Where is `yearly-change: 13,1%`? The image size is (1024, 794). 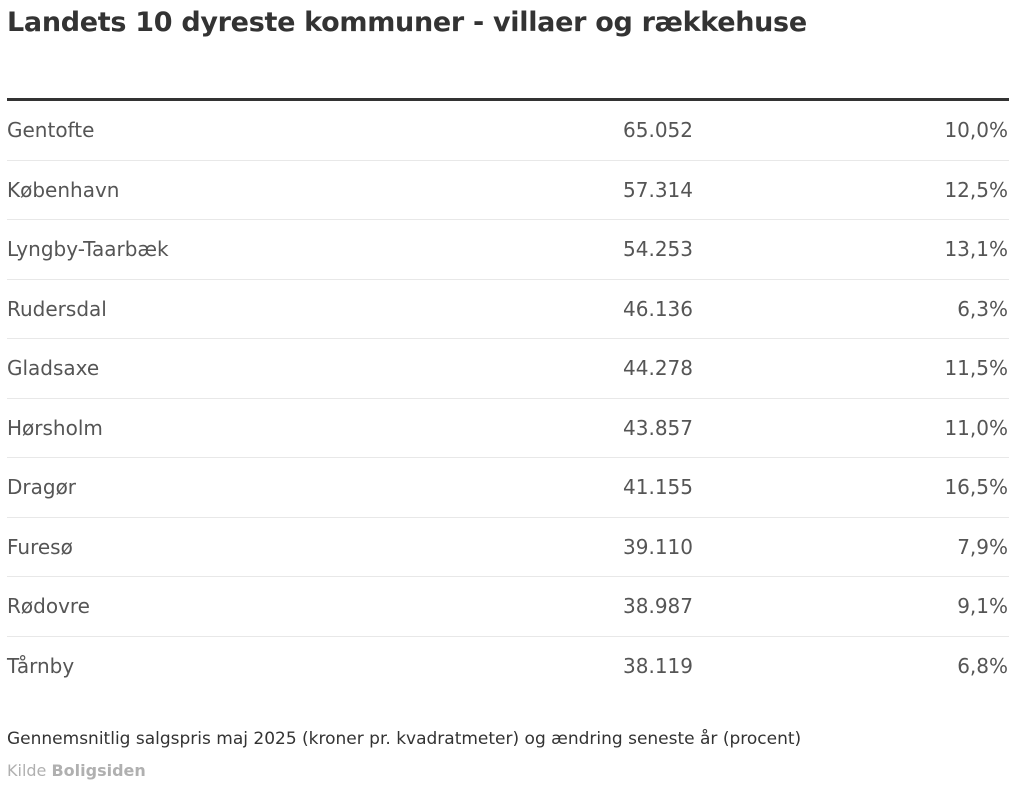
yearly-change: 13,1% is located at coordinates (976, 249).